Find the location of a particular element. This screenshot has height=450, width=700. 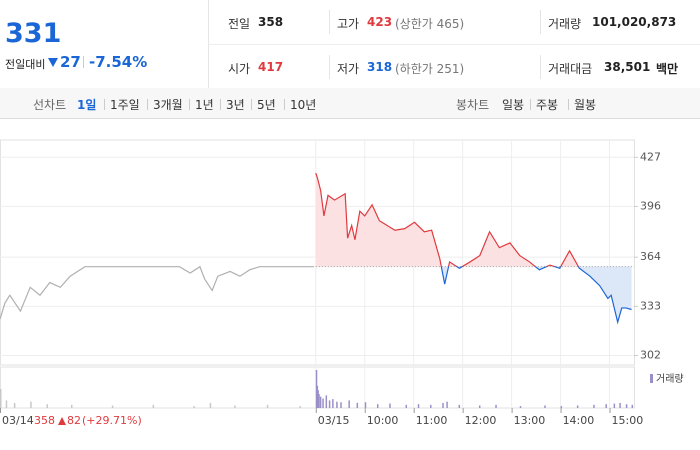

x-tick-label: 11:00 is located at coordinates (432, 420).